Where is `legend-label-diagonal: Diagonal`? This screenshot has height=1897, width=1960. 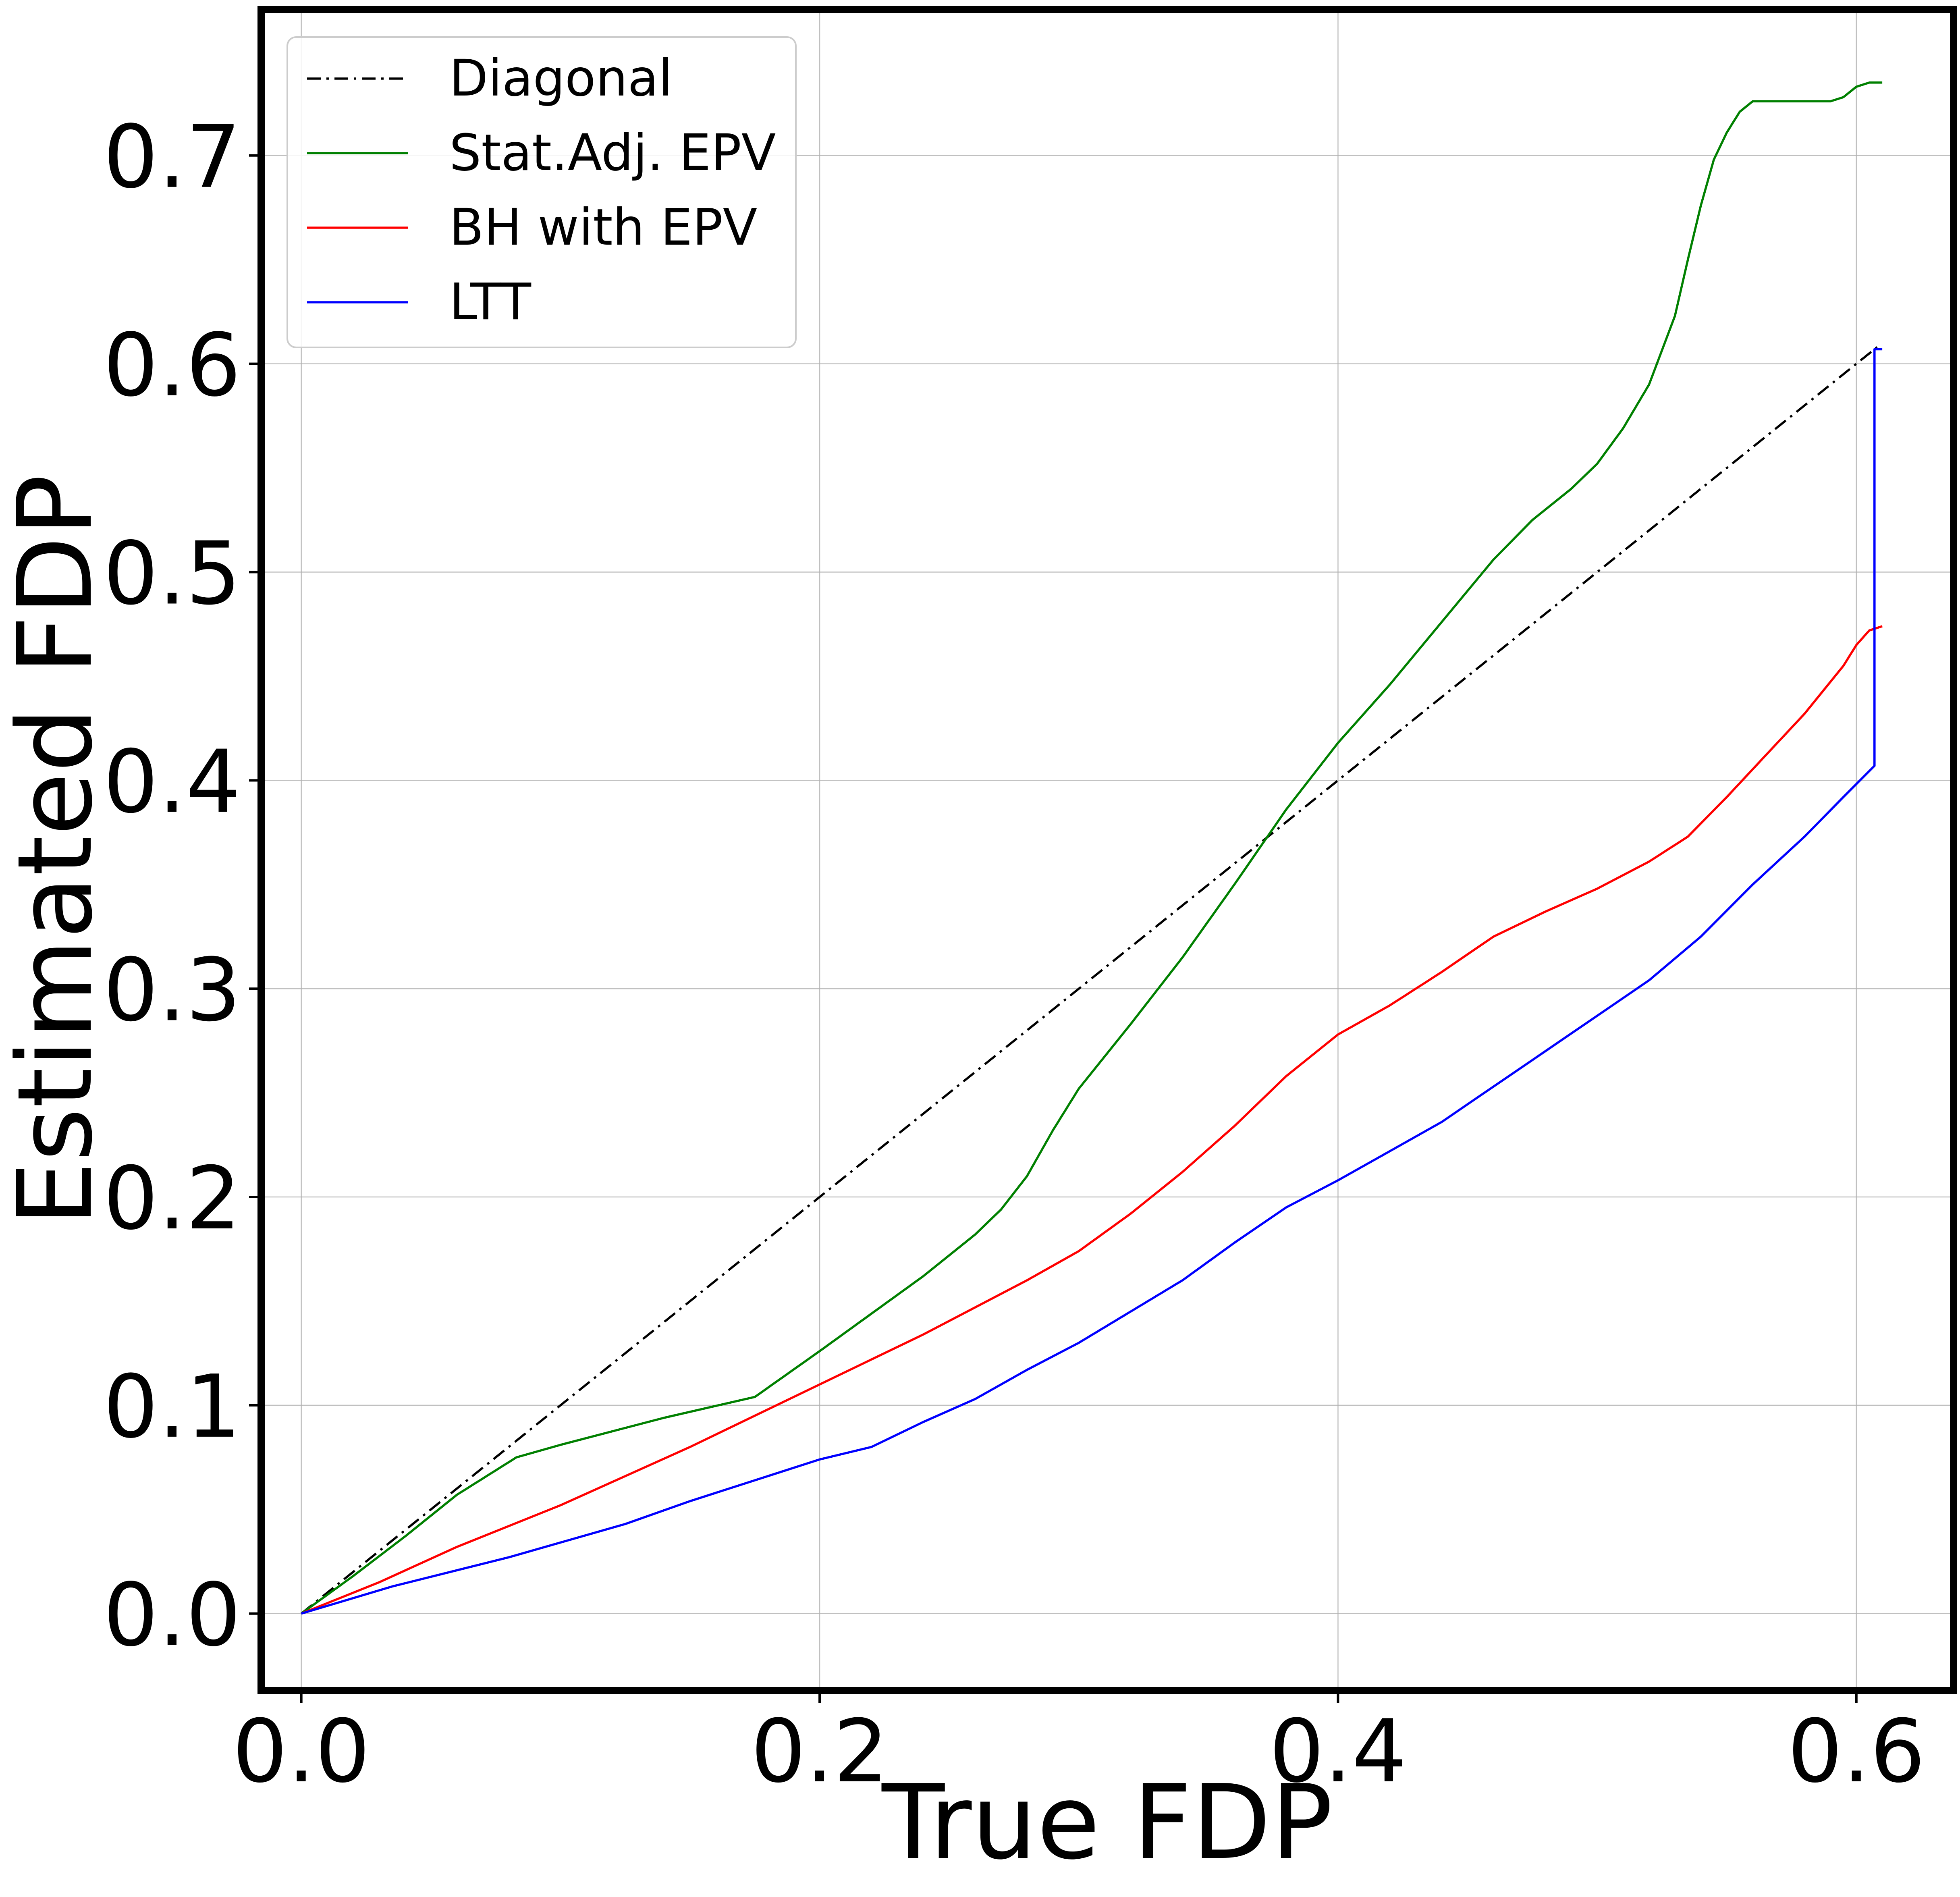 legend-label-diagonal: Diagonal is located at coordinates (561, 79).